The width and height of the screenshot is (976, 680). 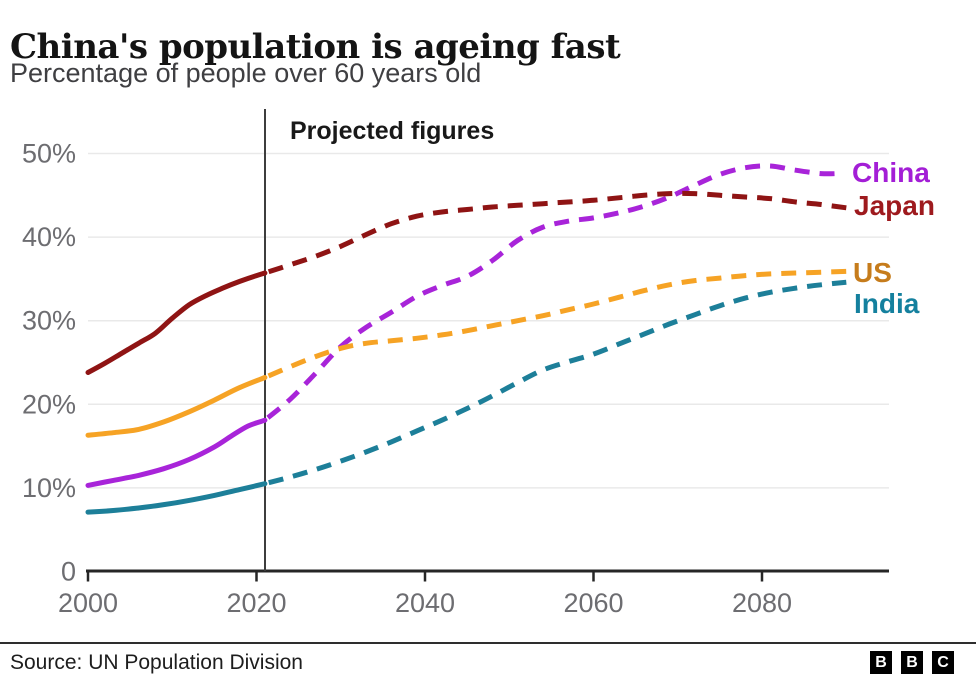 What do you see at coordinates (555, 324) in the screenshot?
I see `us-projected-line` at bounding box center [555, 324].